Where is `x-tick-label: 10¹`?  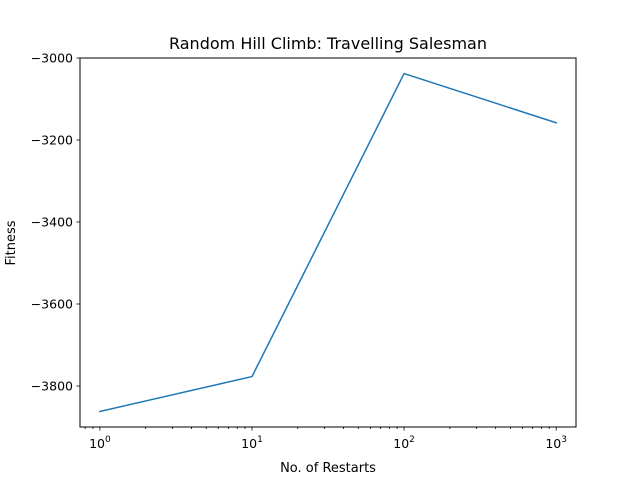
x-tick-label: 10¹ is located at coordinates (252, 443).